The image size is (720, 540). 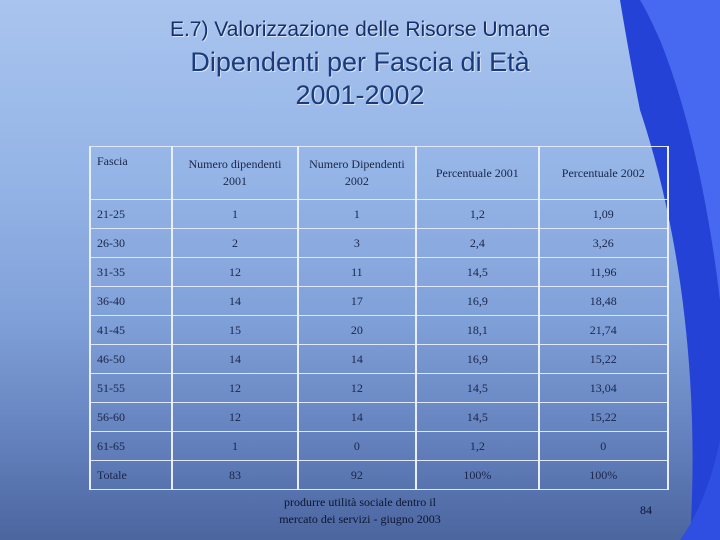 I want to click on table-row: 61-65 1 0 1,2 0, so click(x=379, y=446).